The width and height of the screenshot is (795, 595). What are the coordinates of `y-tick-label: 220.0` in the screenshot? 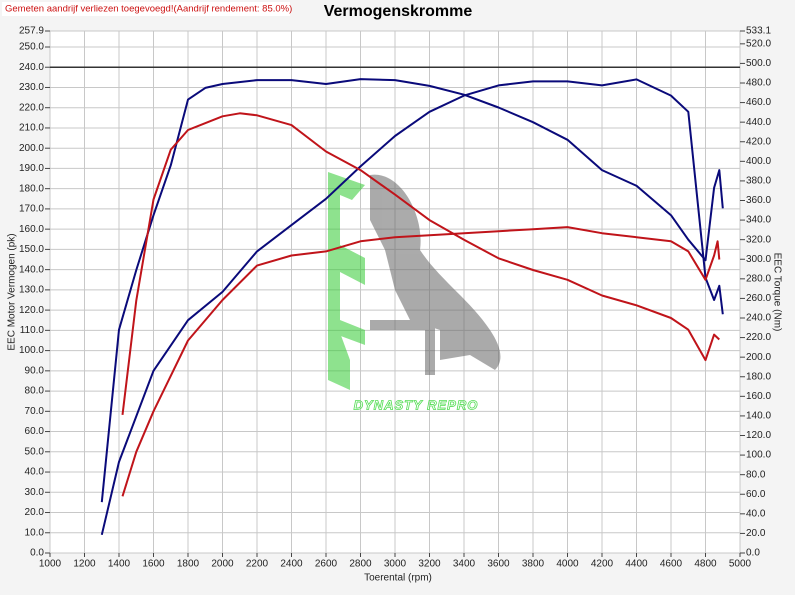 It's located at (31, 107).